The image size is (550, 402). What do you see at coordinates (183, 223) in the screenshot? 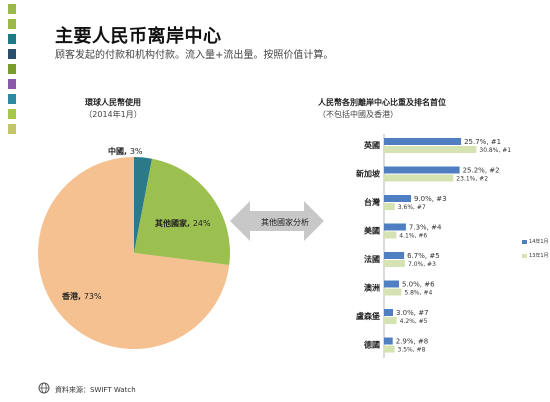
I see `slice-label-other-countries: 其他國家, 24%` at bounding box center [183, 223].